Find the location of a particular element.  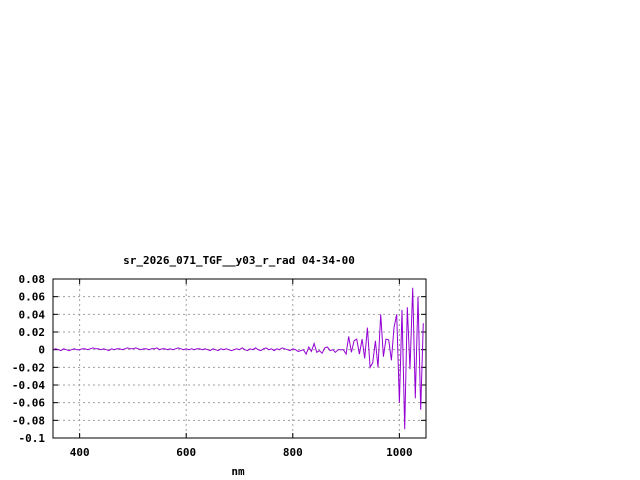

y-tick-label: 0.08 is located at coordinates (32, 279).